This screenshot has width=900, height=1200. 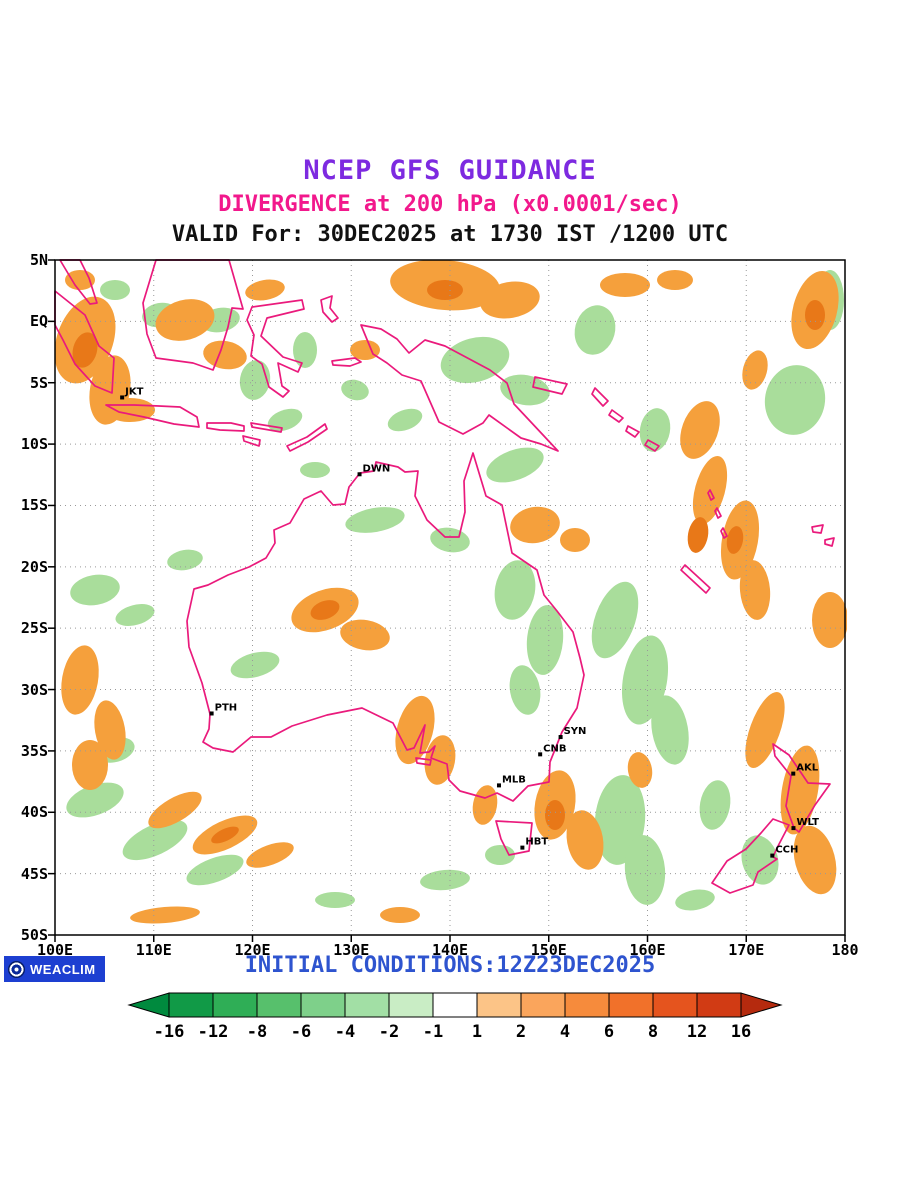 What do you see at coordinates (498, 785) in the screenshot?
I see `city-marker-mlb` at bounding box center [498, 785].